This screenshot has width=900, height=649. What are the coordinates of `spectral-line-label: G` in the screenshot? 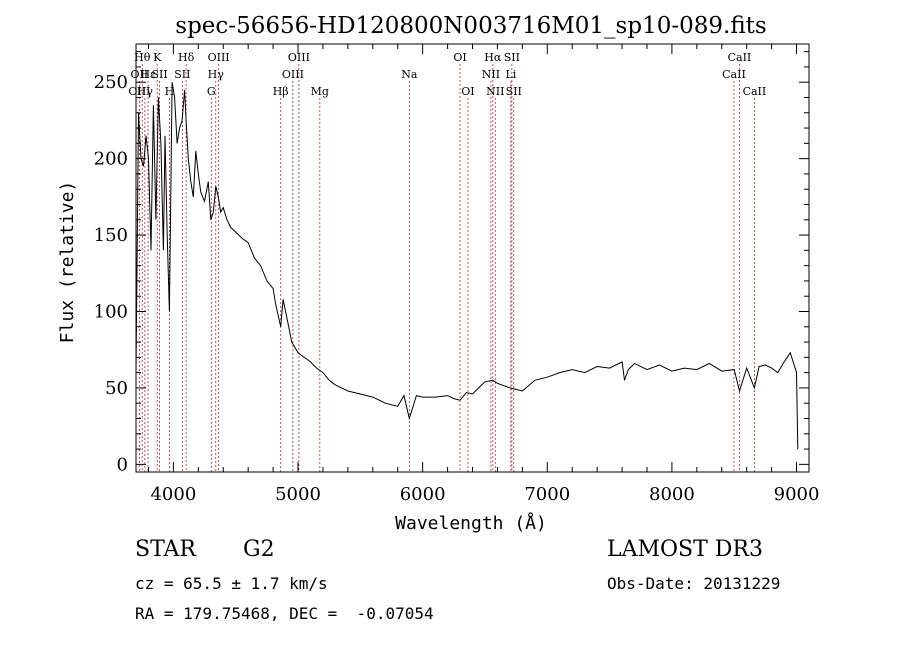 It's located at (211, 91).